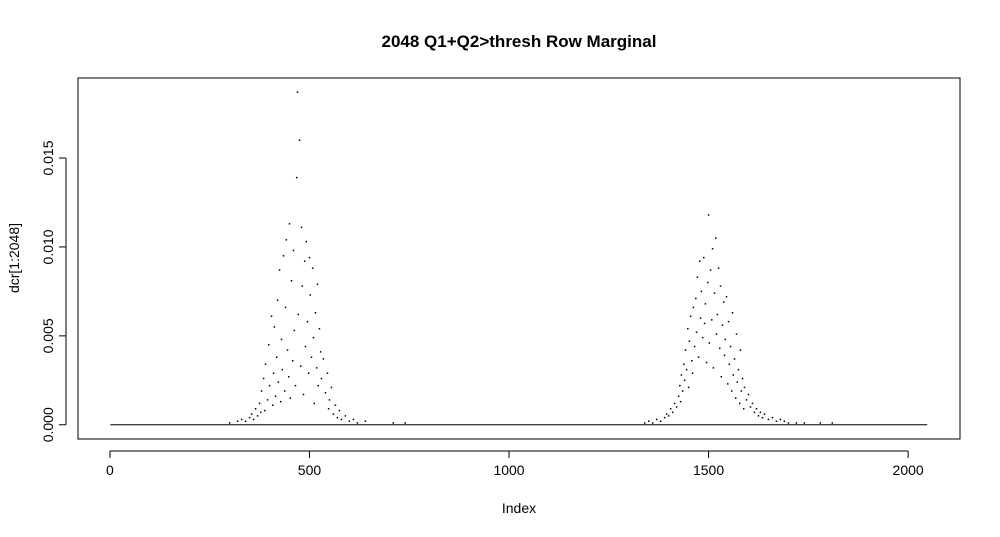 This screenshot has height=537, width=1000. I want to click on y-tick-label: 0.010, so click(48, 246).